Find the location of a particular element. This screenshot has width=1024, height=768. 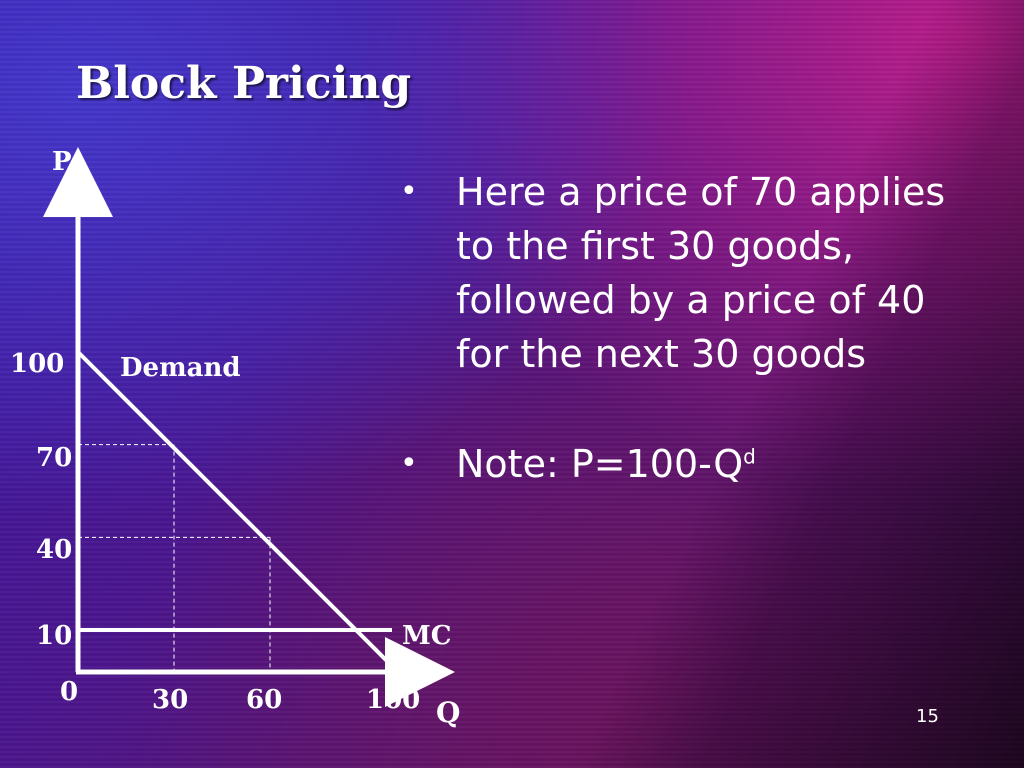

demand-line is located at coordinates (238, 512).